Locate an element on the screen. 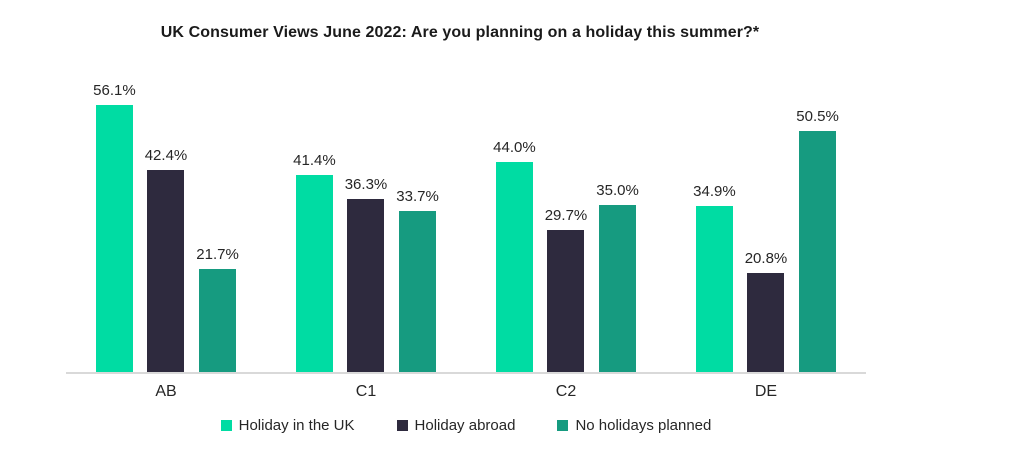  bar-column: 20.8% is located at coordinates (766, 310).